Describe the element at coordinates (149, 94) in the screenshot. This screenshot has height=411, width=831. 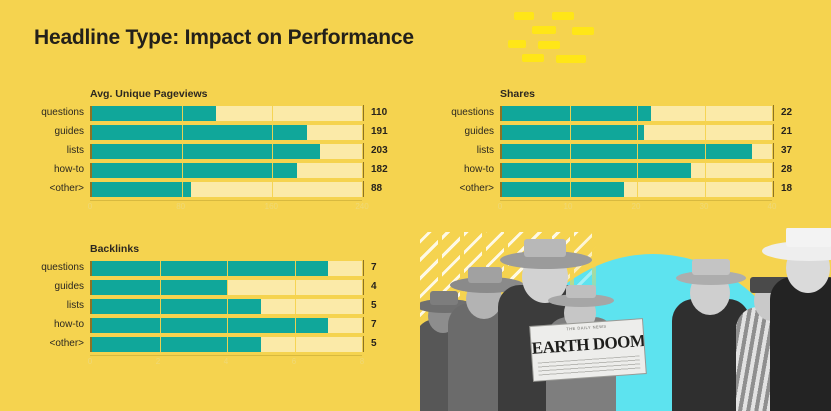
I see `chart-title: Avg. Unique Pageviews` at that location.